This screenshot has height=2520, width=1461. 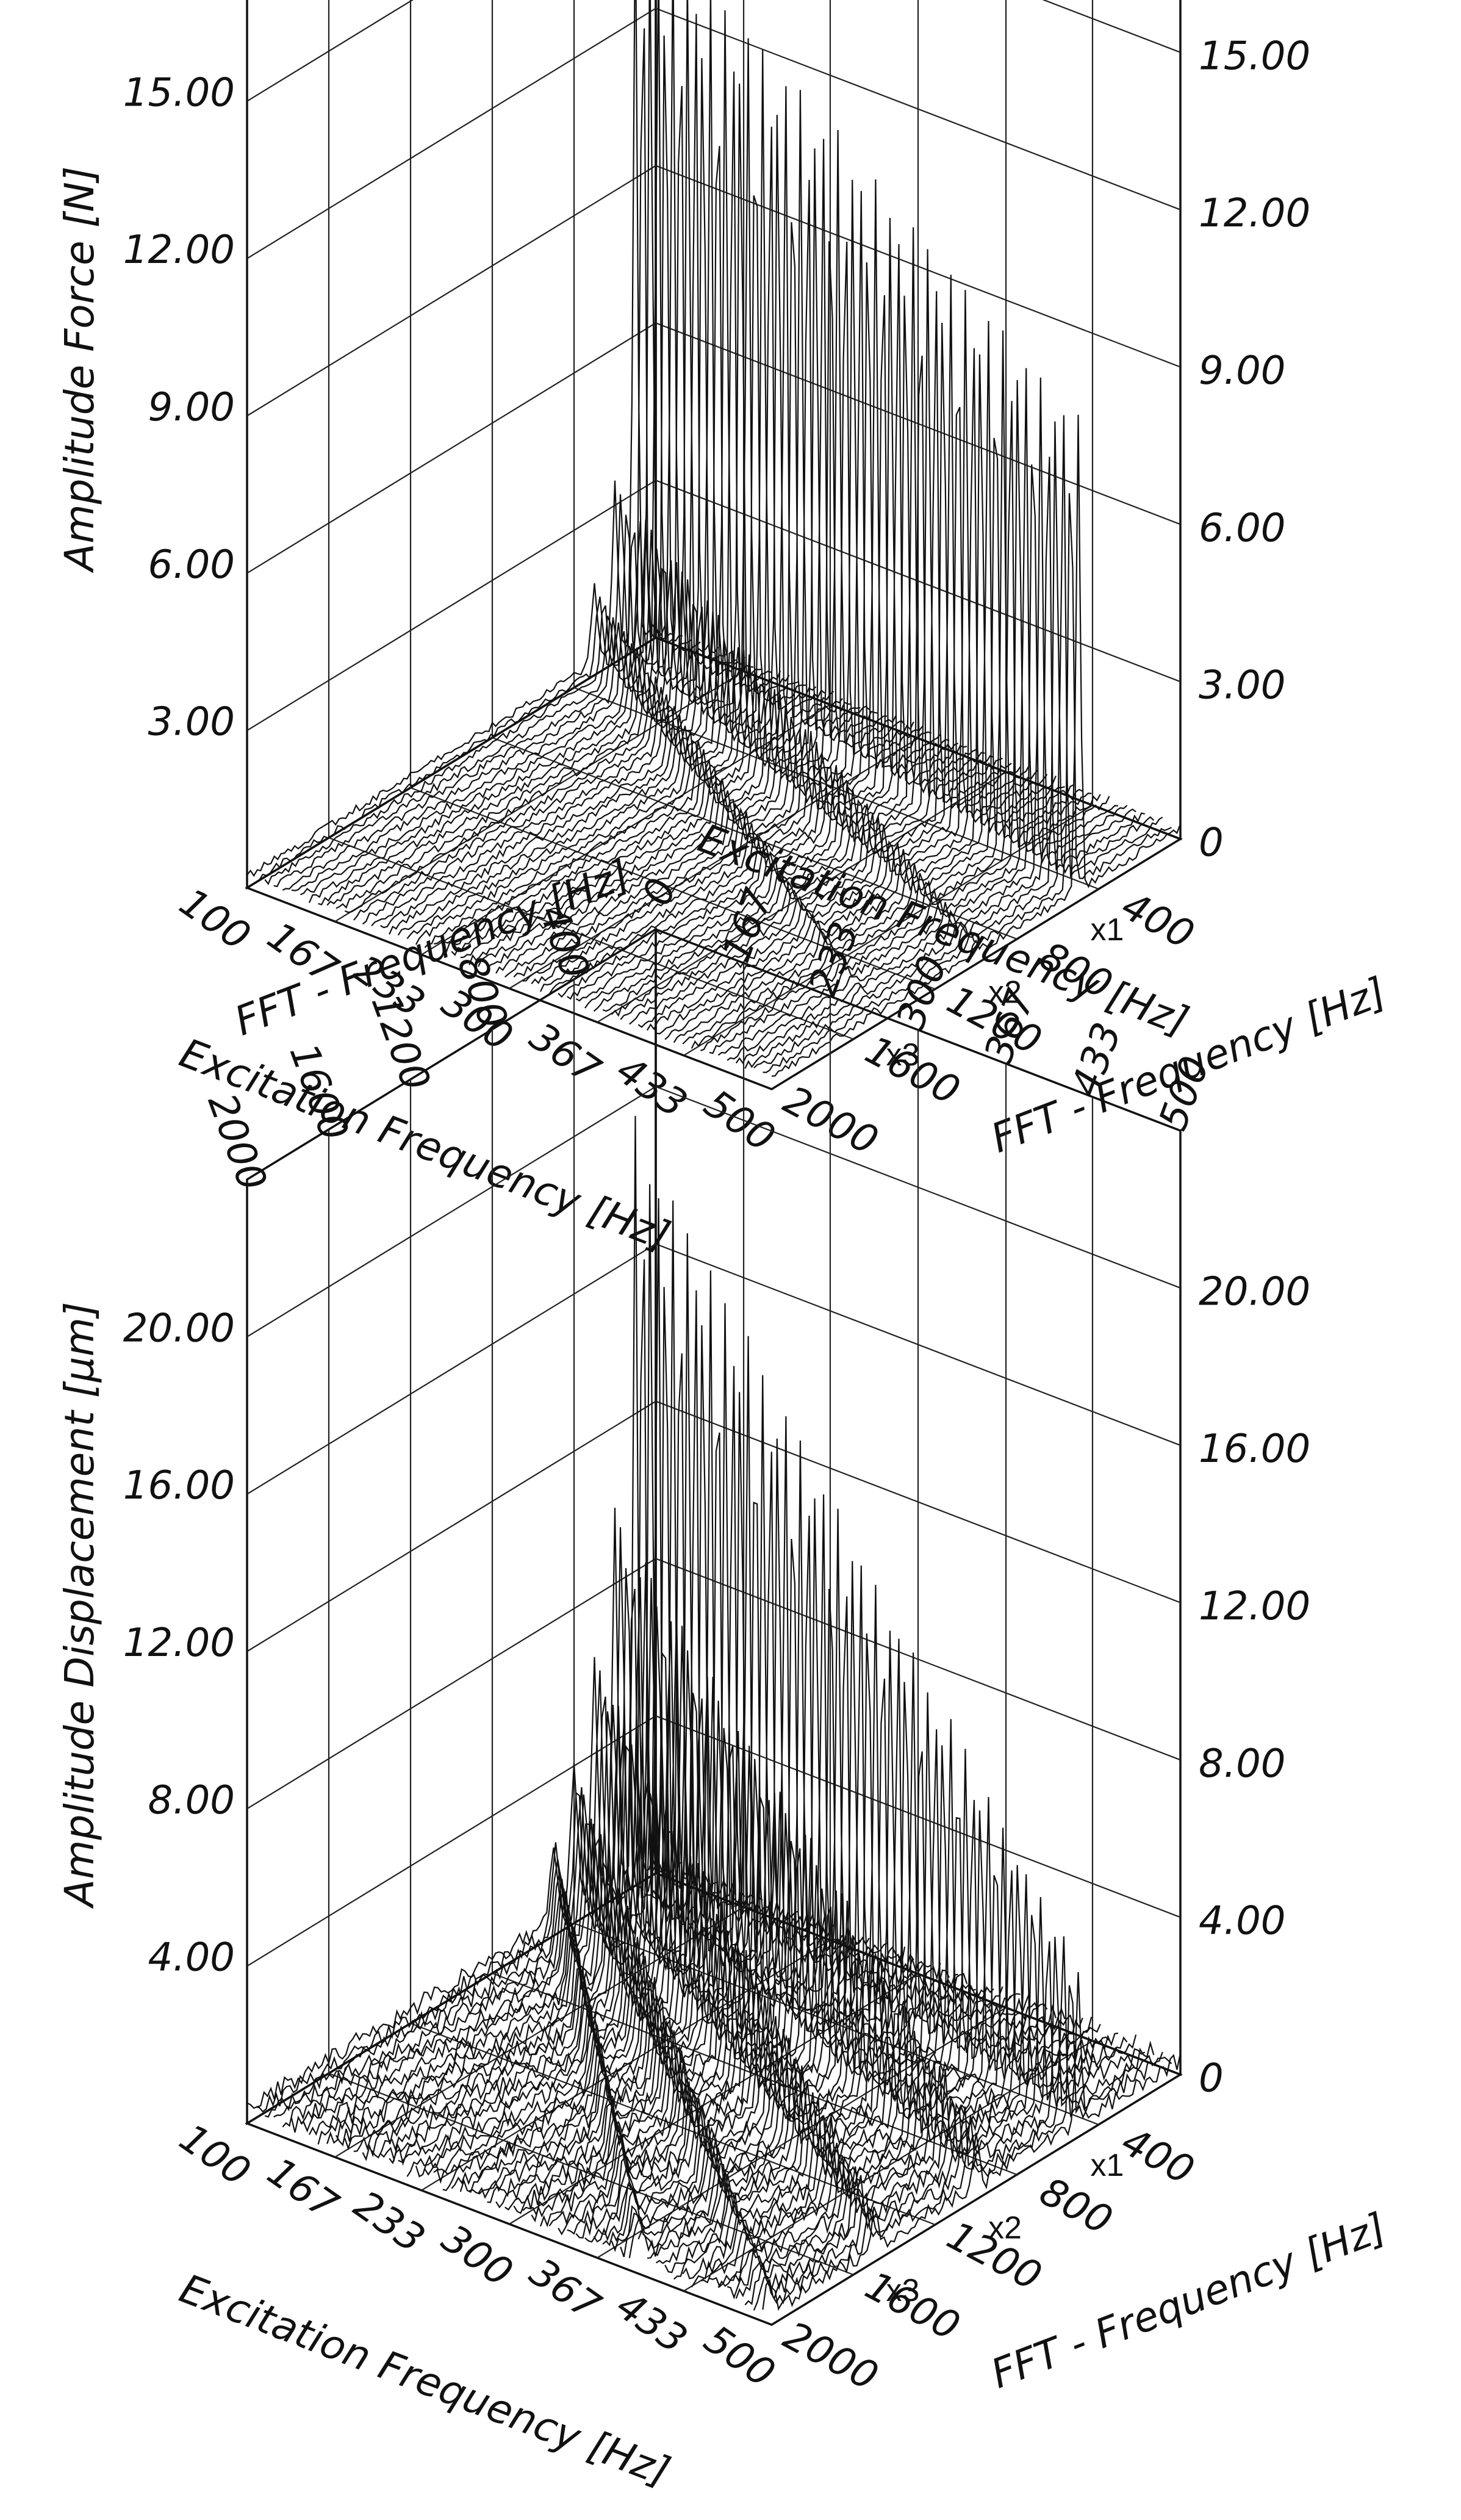 I want to click on fft-back-tick-label: 1200, so click(x=400, y=1042).